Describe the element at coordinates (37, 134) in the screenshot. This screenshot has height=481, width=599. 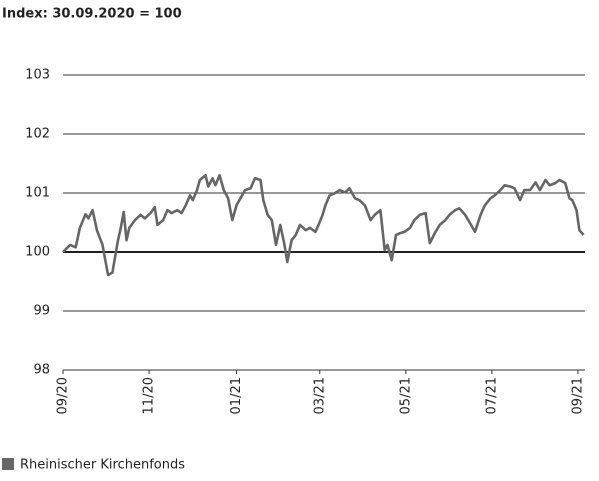
I see `y-tick-label: 102` at that location.